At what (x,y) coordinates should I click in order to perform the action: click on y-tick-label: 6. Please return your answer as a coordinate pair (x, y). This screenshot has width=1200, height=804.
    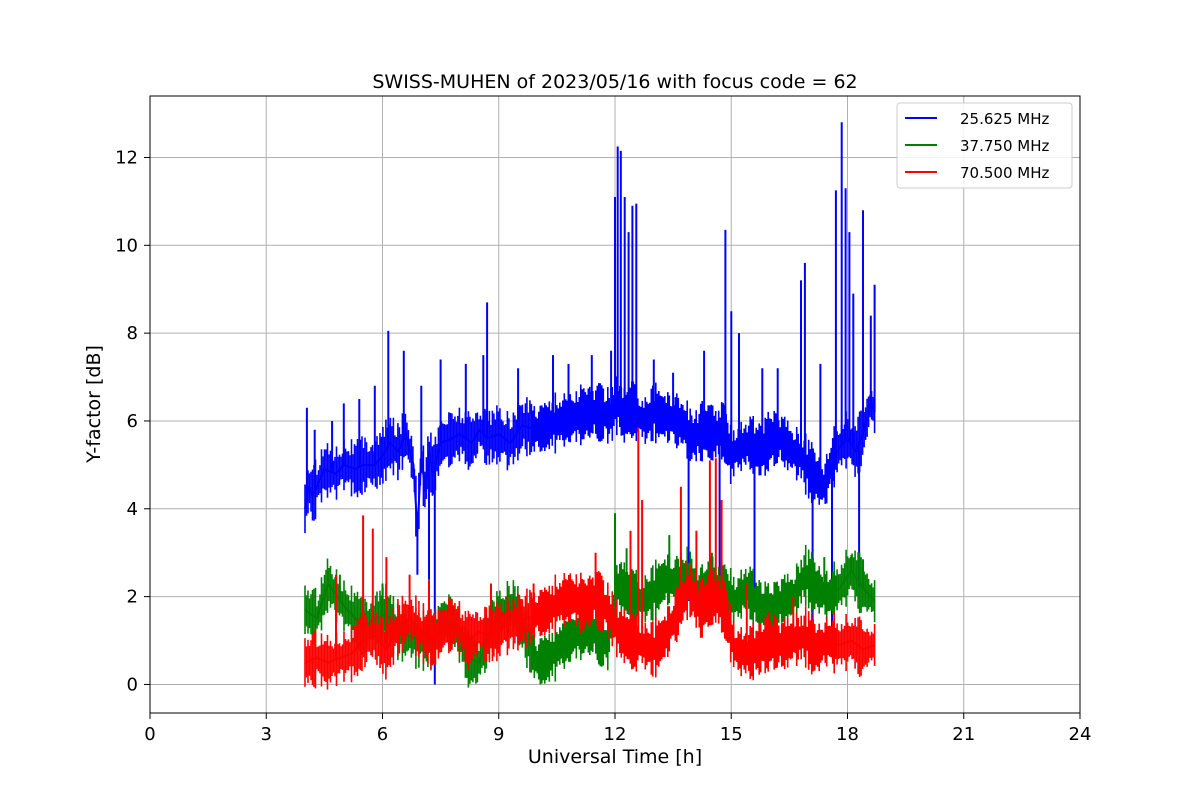
    Looking at the image, I should click on (132, 421).